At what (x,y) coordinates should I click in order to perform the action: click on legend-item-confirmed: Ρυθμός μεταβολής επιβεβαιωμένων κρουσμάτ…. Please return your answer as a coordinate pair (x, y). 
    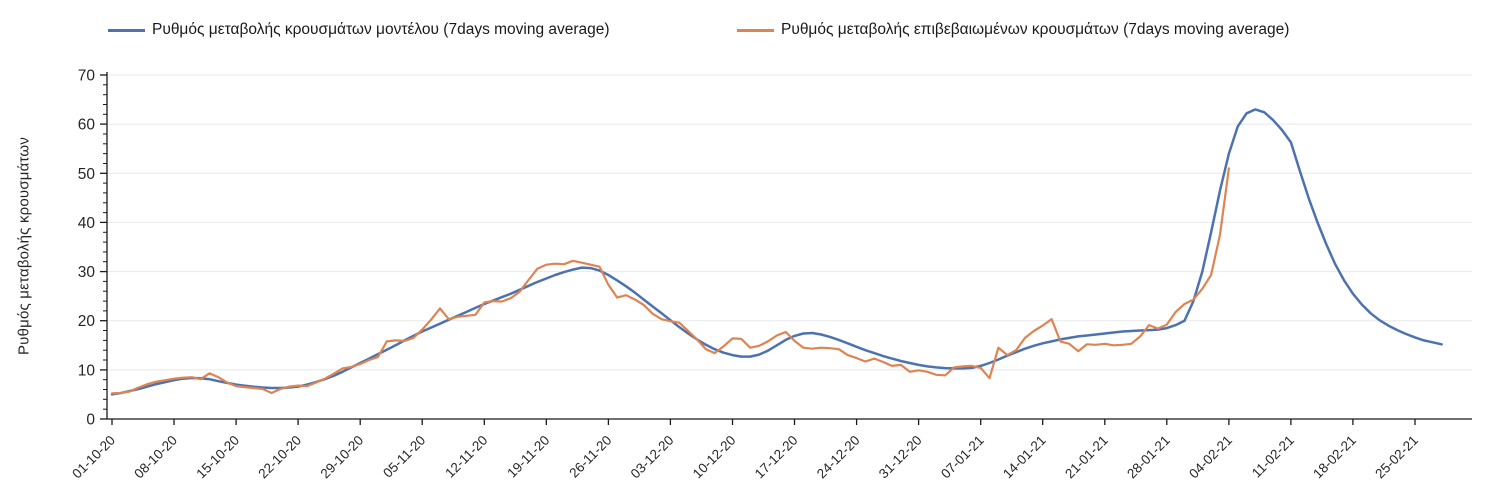
    Looking at the image, I should click on (1013, 30).